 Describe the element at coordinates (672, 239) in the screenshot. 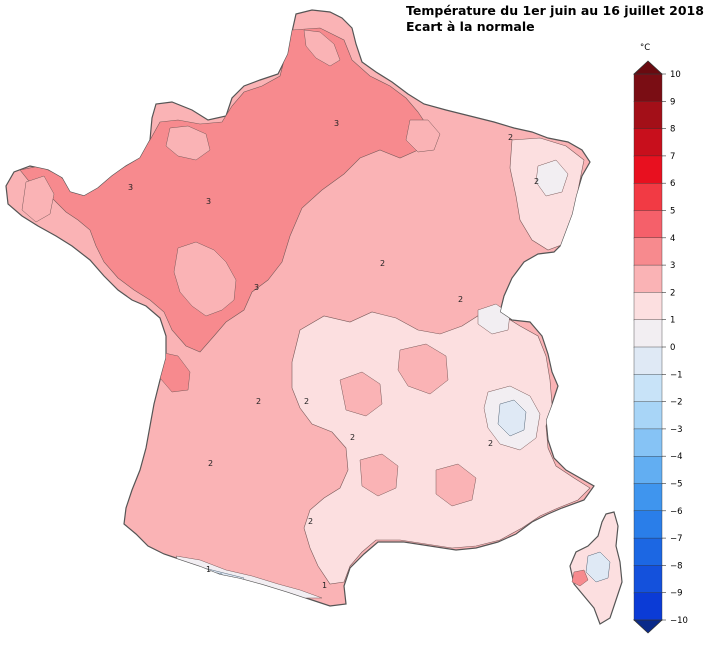

I see `legend-tick-label: 4` at that location.